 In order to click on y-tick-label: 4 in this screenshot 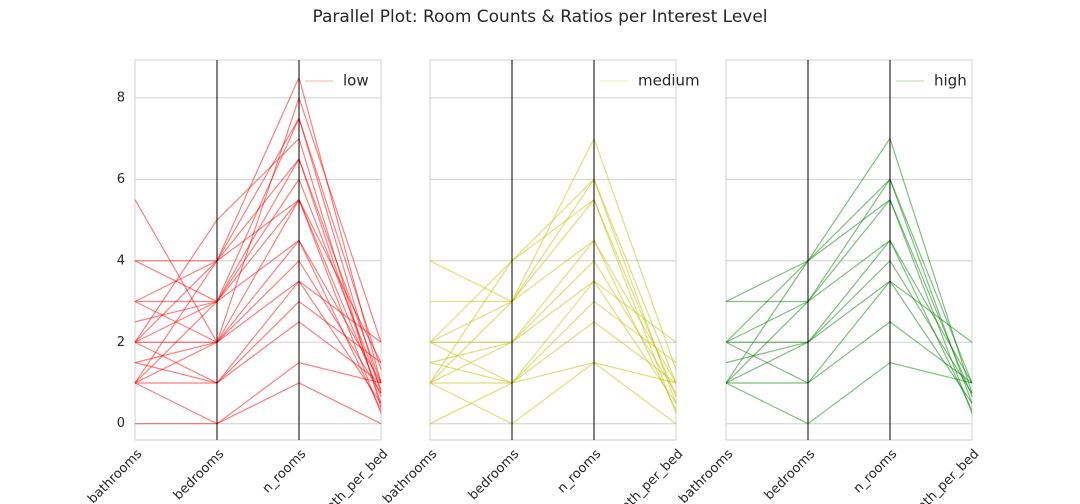, I will do `click(121, 260)`.